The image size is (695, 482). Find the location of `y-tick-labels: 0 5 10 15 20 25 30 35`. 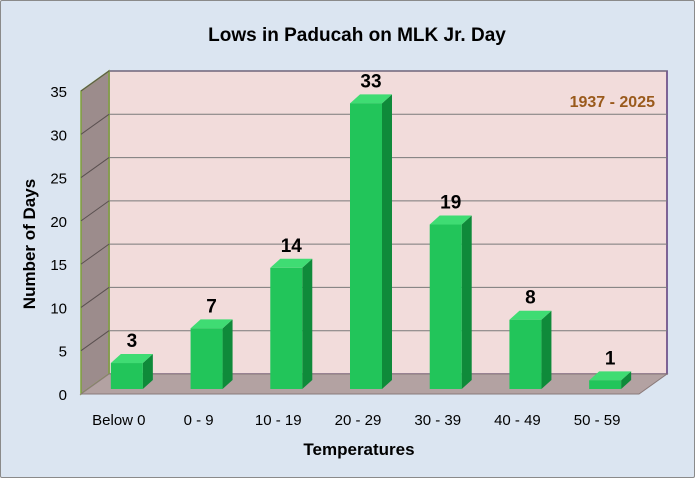

y-tick-labels: 0 5 10 15 20 25 30 35 is located at coordinates (58, 244).